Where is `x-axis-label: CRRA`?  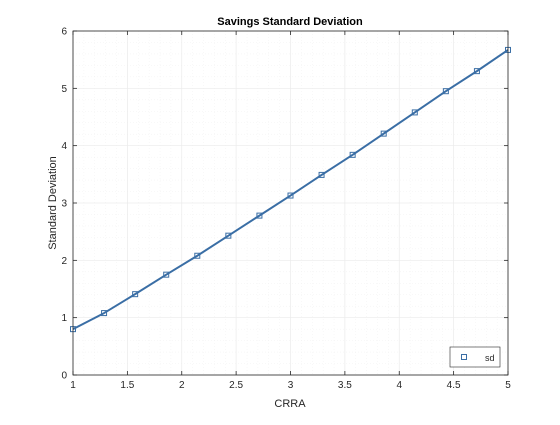
x-axis-label: CRRA is located at coordinates (290, 404).